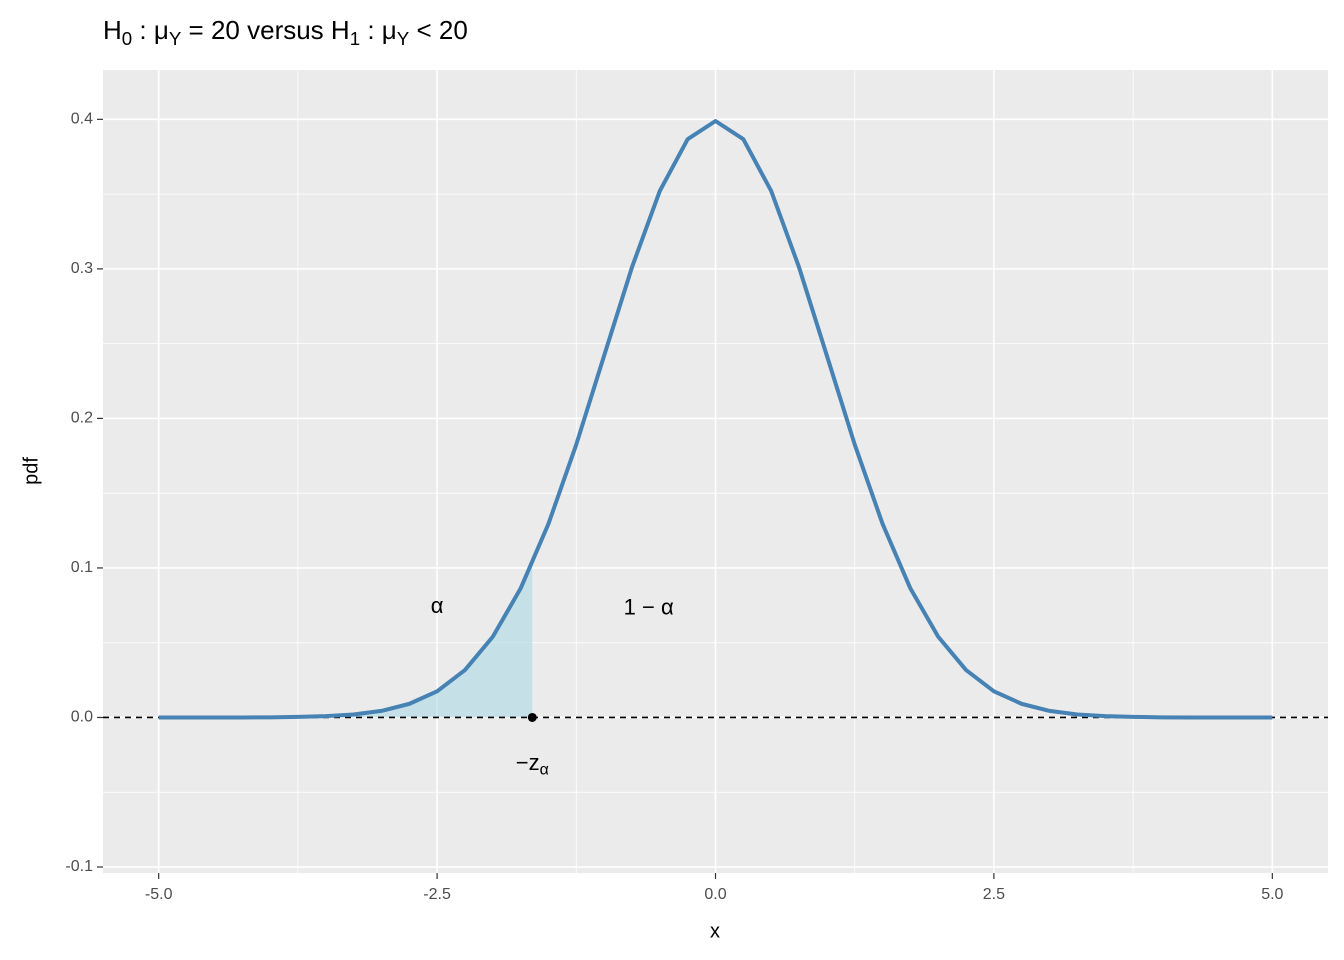  Describe the element at coordinates (532, 717) in the screenshot. I see `critical-point` at that location.